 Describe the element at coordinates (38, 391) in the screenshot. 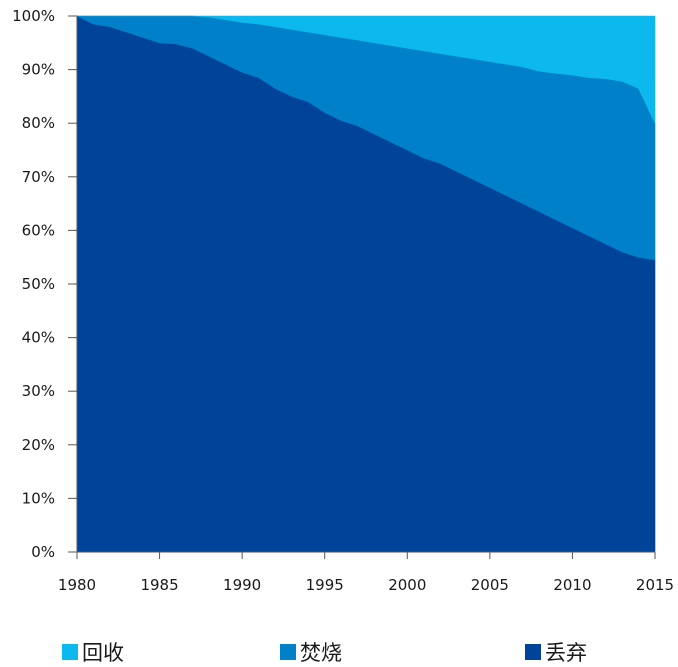

I see `y-tick-label: 30%` at that location.